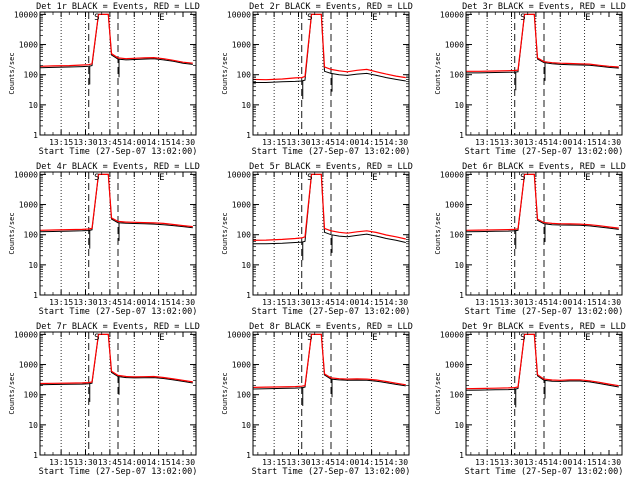 This screenshot has height=480, width=640. I want to click on panel-title: Det 8r BLACK = Events, RED = LLD, so click(331, 327).